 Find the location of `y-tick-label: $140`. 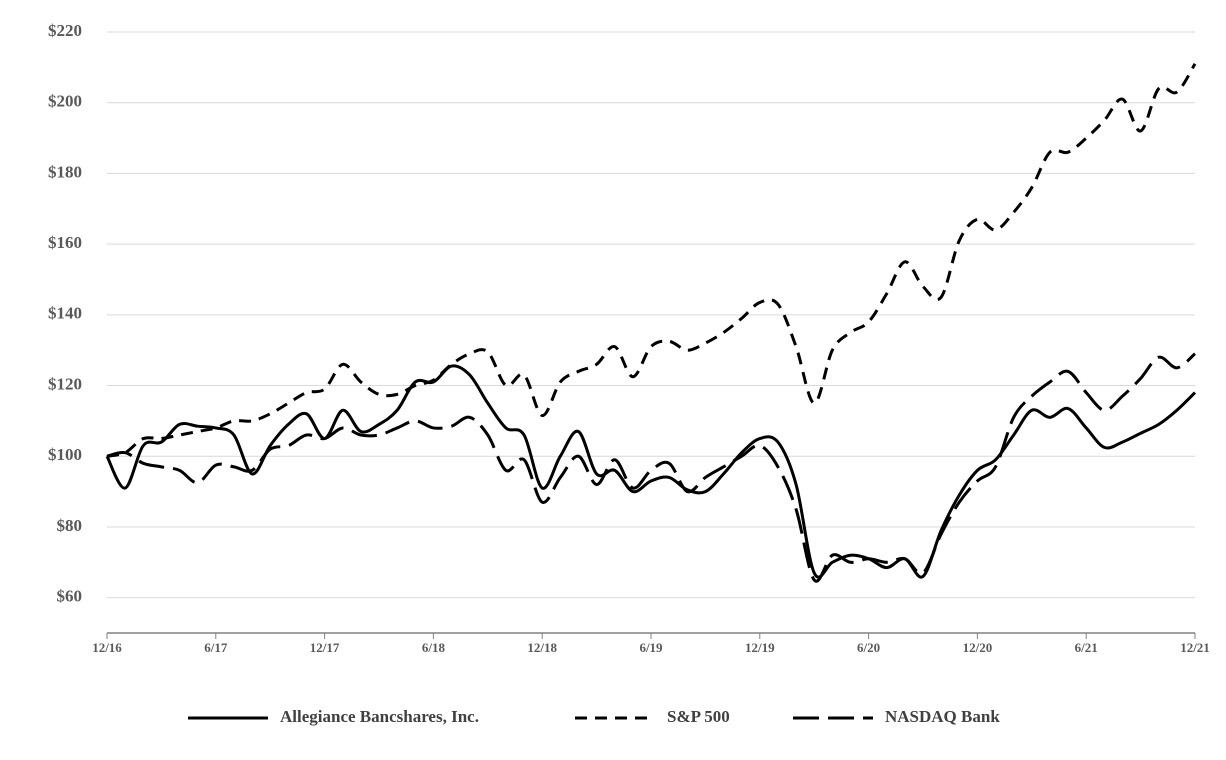

y-tick-label: $140 is located at coordinates (65, 313).